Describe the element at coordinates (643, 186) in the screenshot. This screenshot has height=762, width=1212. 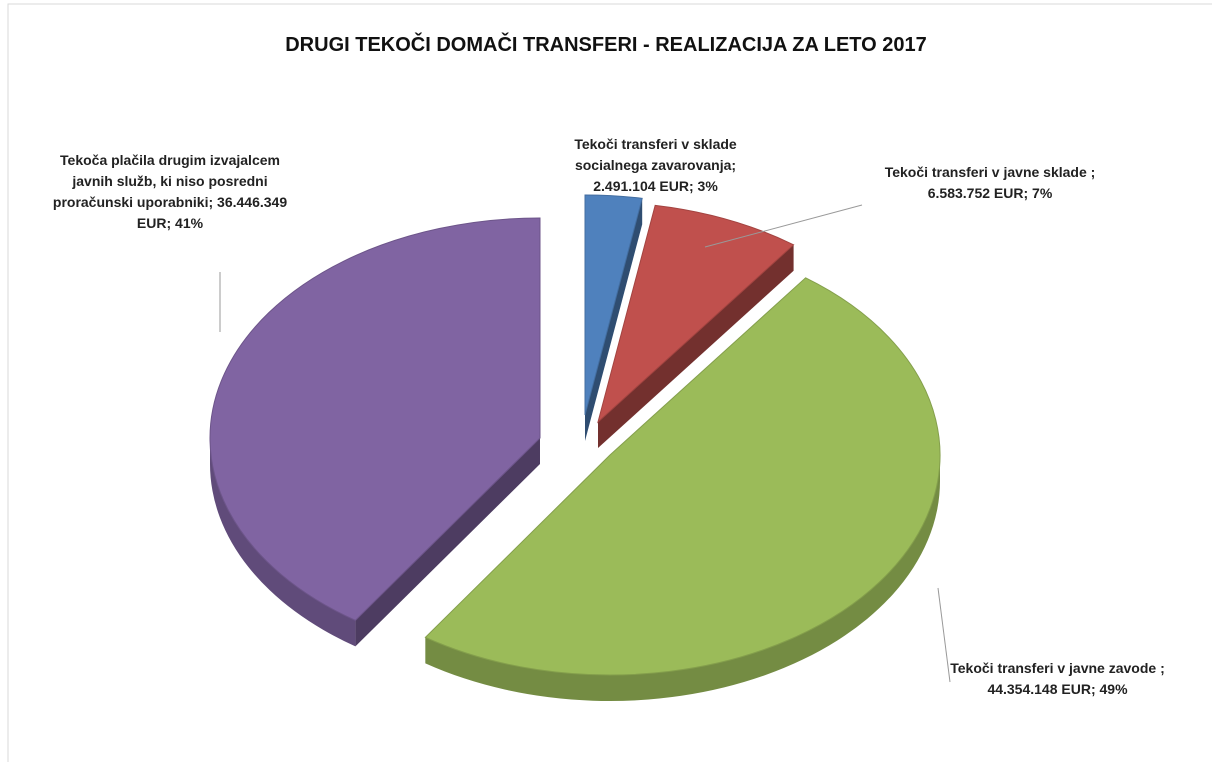
I see `label-value: 2.491.104 EUR;` at that location.